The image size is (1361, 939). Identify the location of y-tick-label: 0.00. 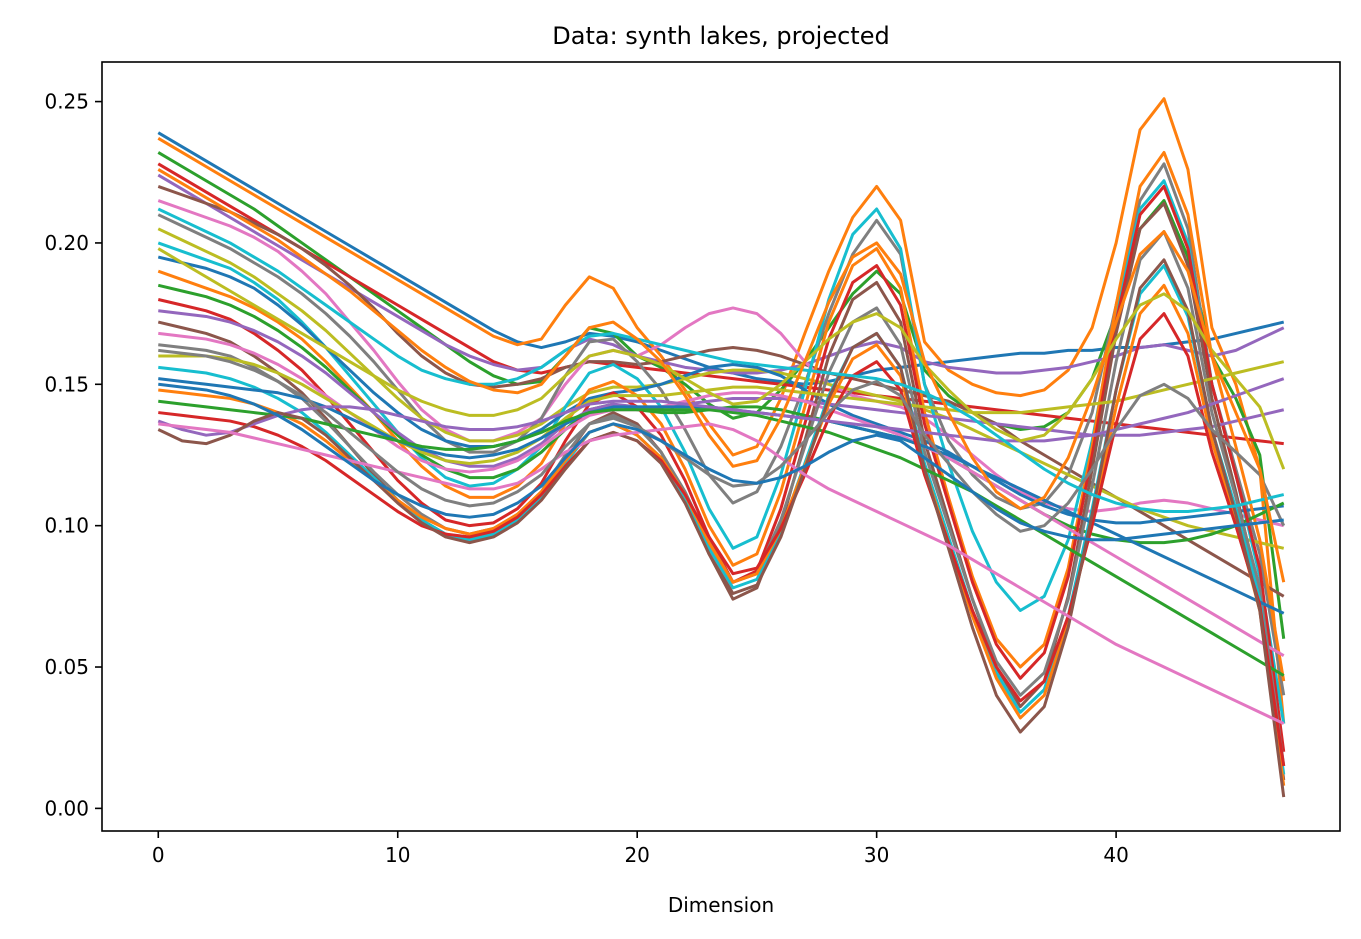
(66, 808).